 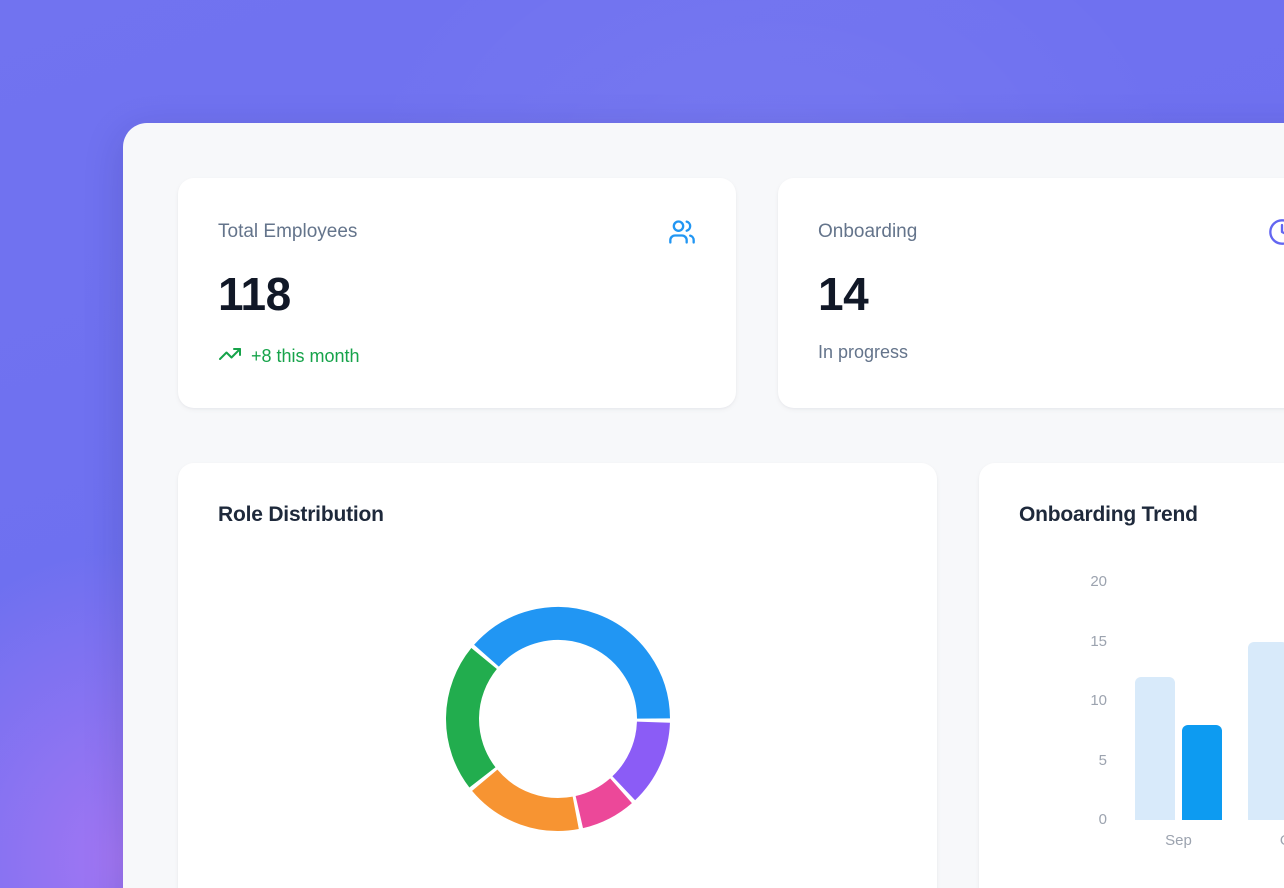 What do you see at coordinates (230, 356) in the screenshot?
I see `trending-up-icon` at bounding box center [230, 356].